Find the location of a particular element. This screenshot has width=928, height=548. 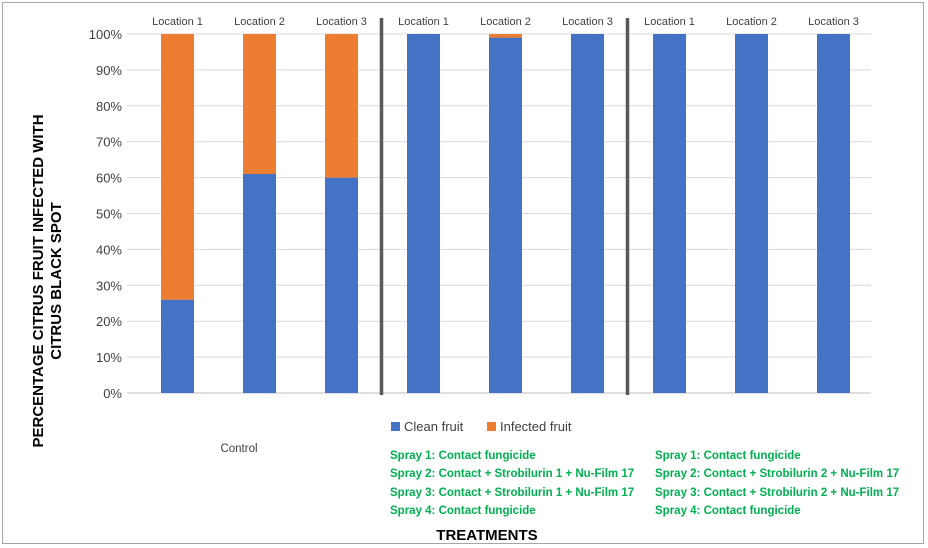

y-tick-label: 0% is located at coordinates (112, 393).